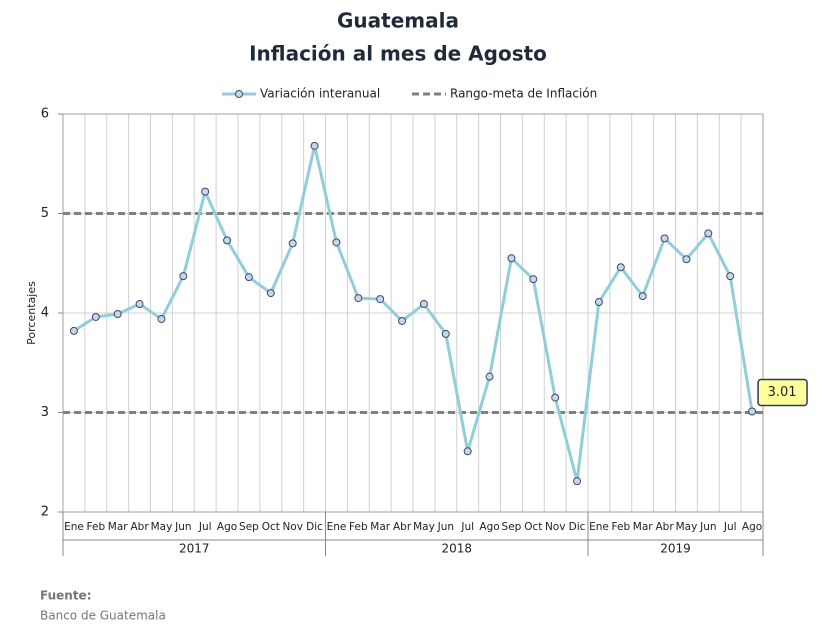  Describe the element at coordinates (31, 313) in the screenshot. I see `y-axis-label: Porcentajes` at that location.